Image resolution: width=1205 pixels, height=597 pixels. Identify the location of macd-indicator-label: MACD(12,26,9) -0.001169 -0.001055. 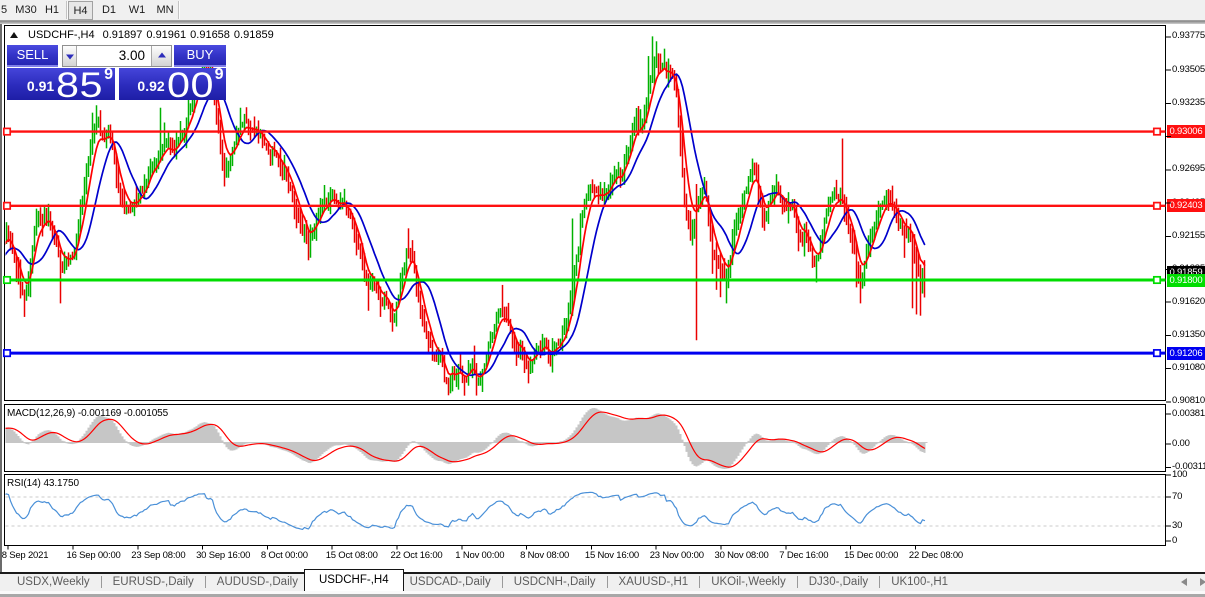
(87, 413).